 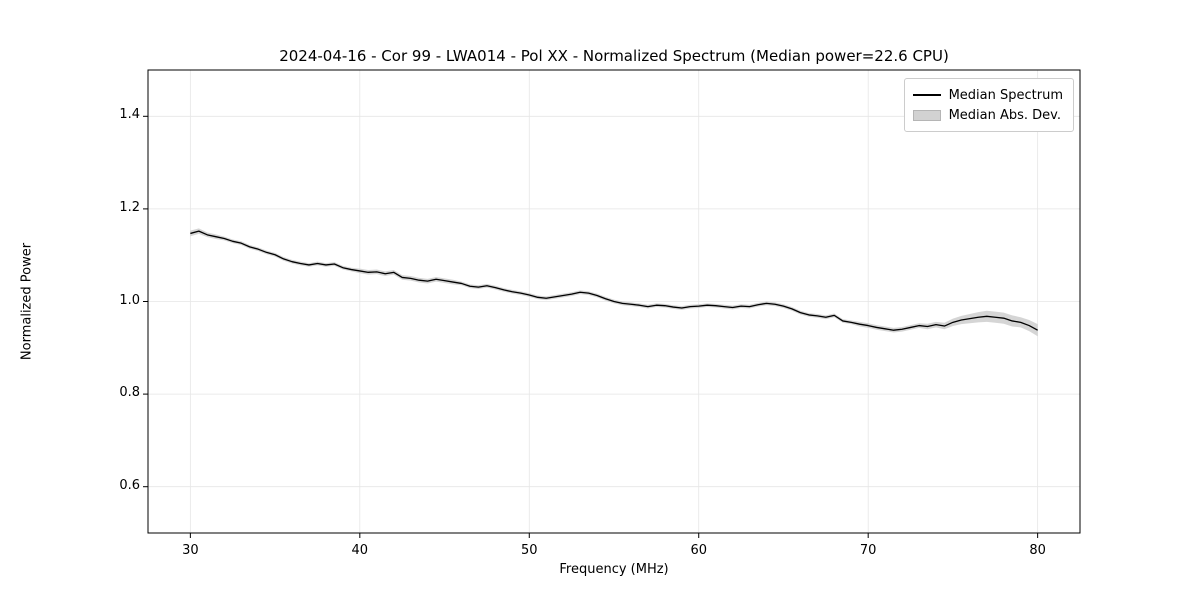 What do you see at coordinates (529, 550) in the screenshot?
I see `x-tick-label: 50` at bounding box center [529, 550].